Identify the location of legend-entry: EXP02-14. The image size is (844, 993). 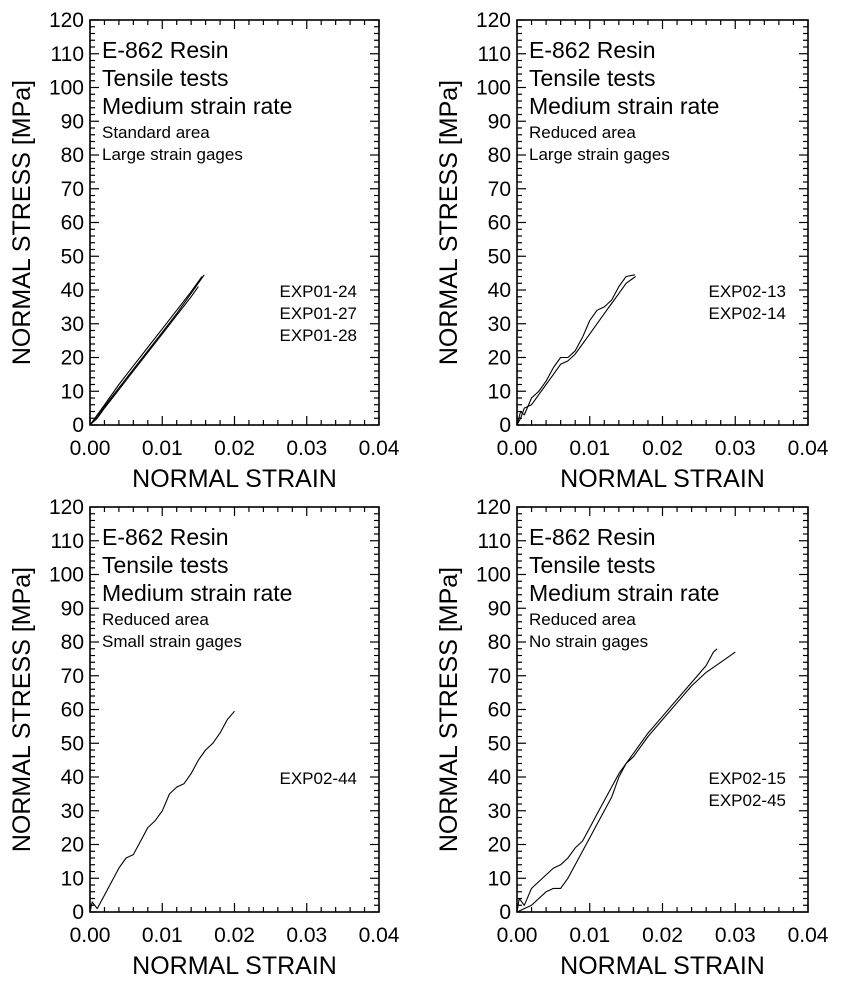
(748, 313).